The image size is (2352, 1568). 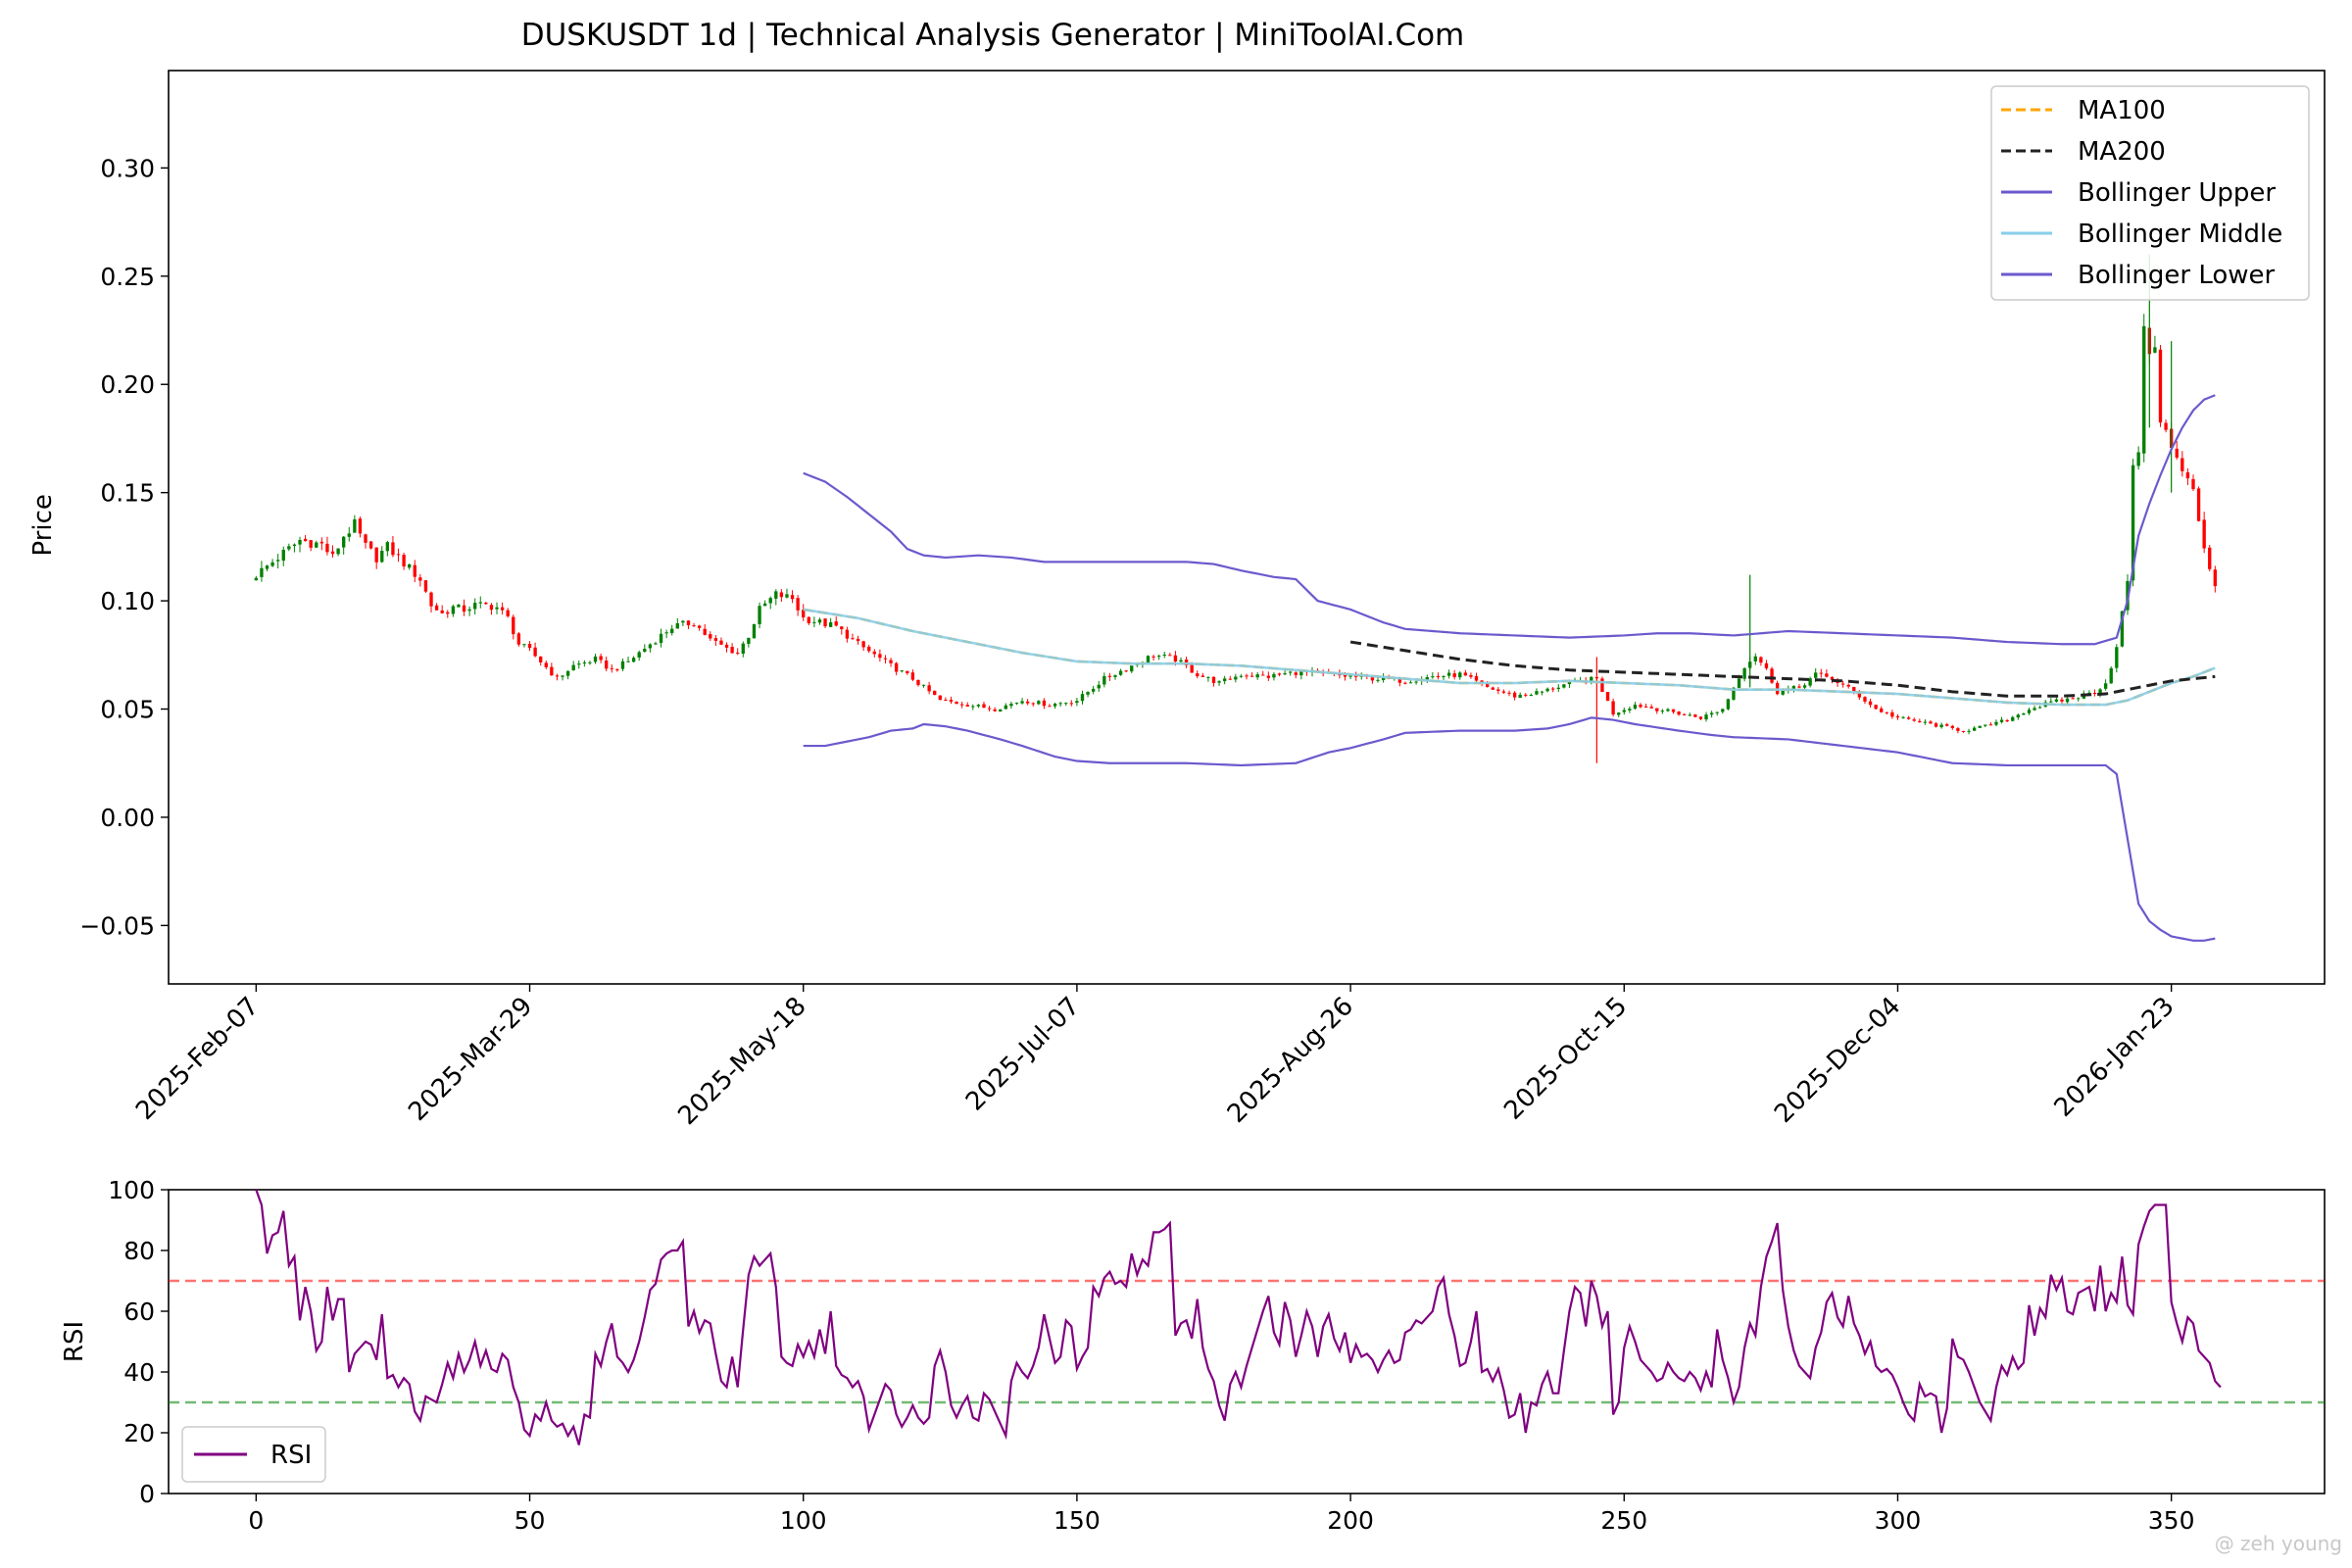 What do you see at coordinates (2122, 152) in the screenshot?
I see `price-legend-label: MA200` at bounding box center [2122, 152].